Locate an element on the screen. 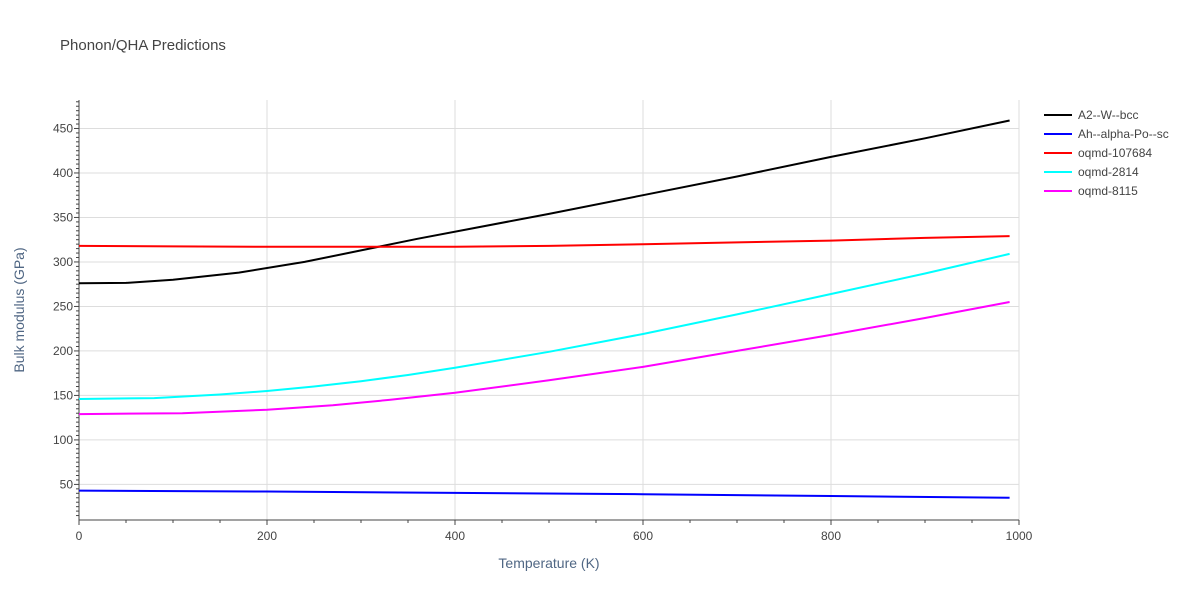 Image resolution: width=1200 pixels, height=605 pixels. x-axis-title: Temperature (K) is located at coordinates (548, 563).